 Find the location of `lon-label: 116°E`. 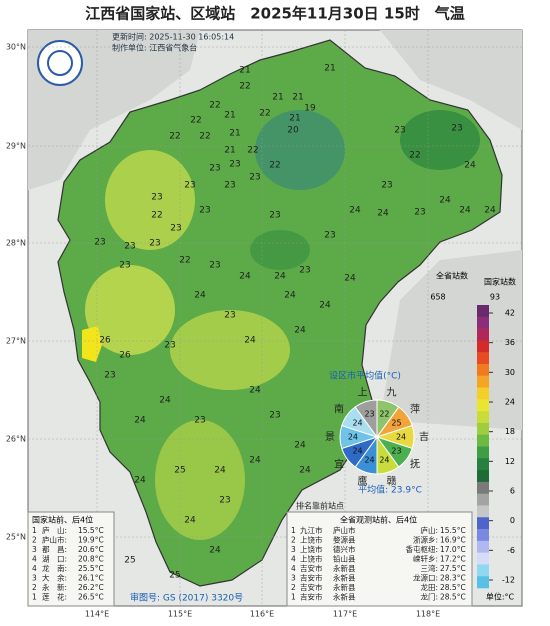

lon-label: 116°E is located at coordinates (262, 614).